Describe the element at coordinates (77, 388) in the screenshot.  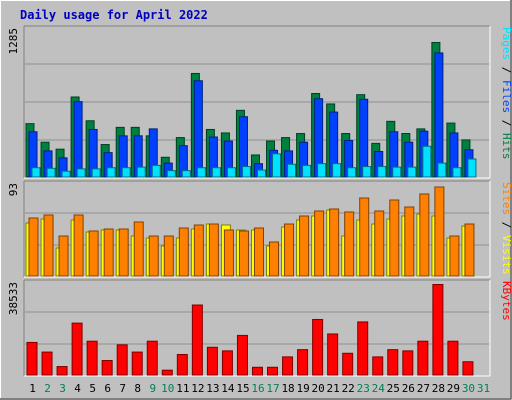
I see `x-tick-label-4: 4` at that location.